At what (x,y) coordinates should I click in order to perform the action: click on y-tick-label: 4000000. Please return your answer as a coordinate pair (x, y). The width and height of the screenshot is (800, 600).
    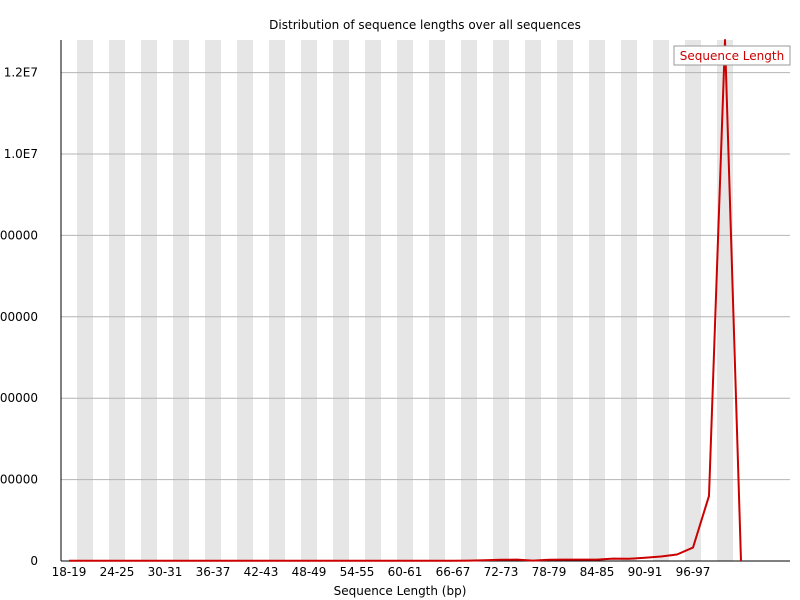
    Looking at the image, I should click on (19, 398).